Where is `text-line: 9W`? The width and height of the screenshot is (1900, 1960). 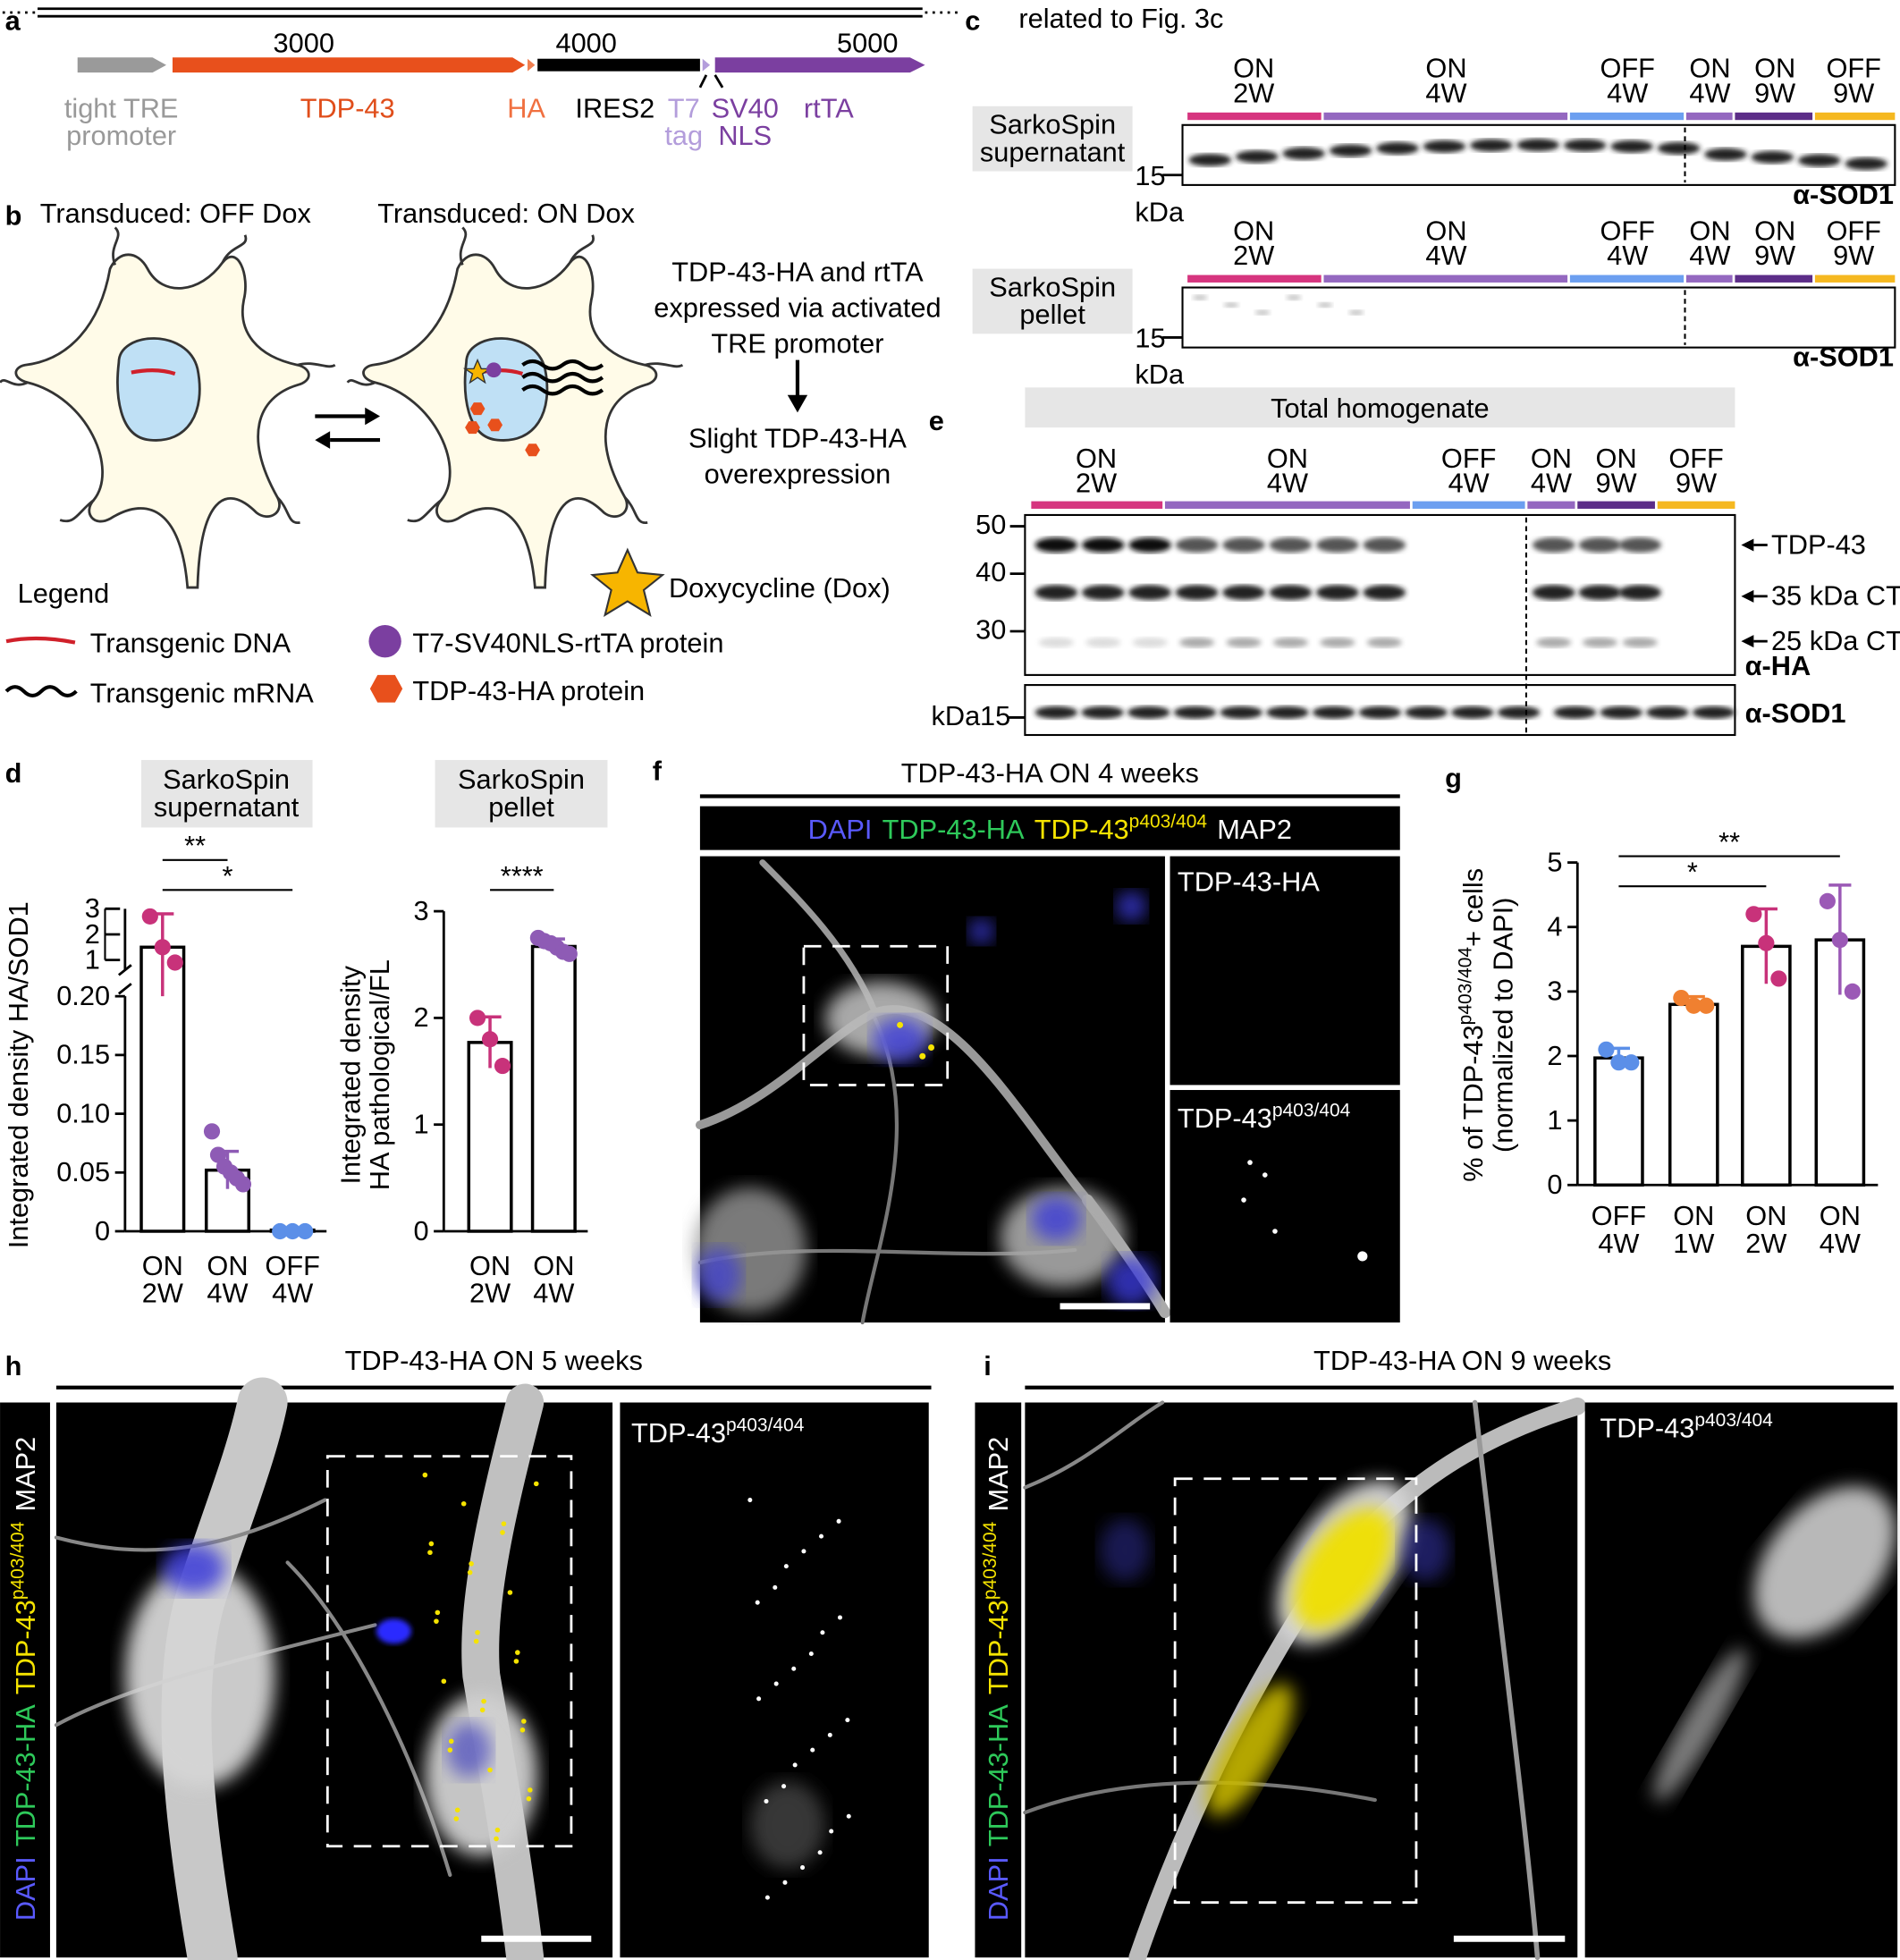 text-line: 9W is located at coordinates (1617, 483).